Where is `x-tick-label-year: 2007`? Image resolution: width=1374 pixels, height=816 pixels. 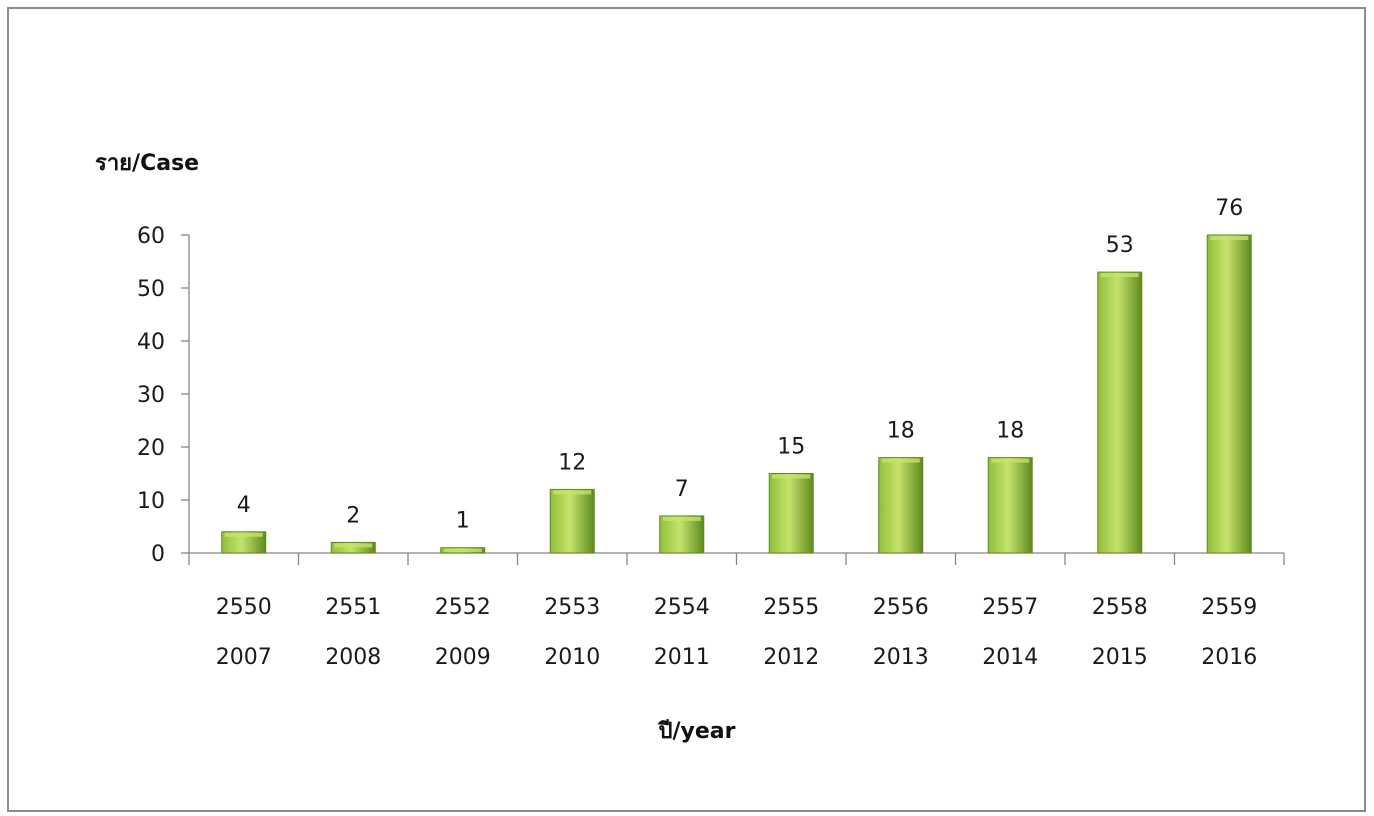
x-tick-label-year: 2007 is located at coordinates (244, 657).